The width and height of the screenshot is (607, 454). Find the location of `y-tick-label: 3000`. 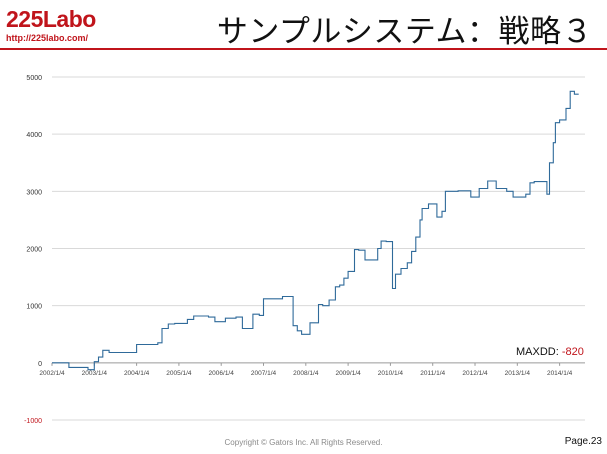

y-tick-label: 3000 is located at coordinates (34, 192).